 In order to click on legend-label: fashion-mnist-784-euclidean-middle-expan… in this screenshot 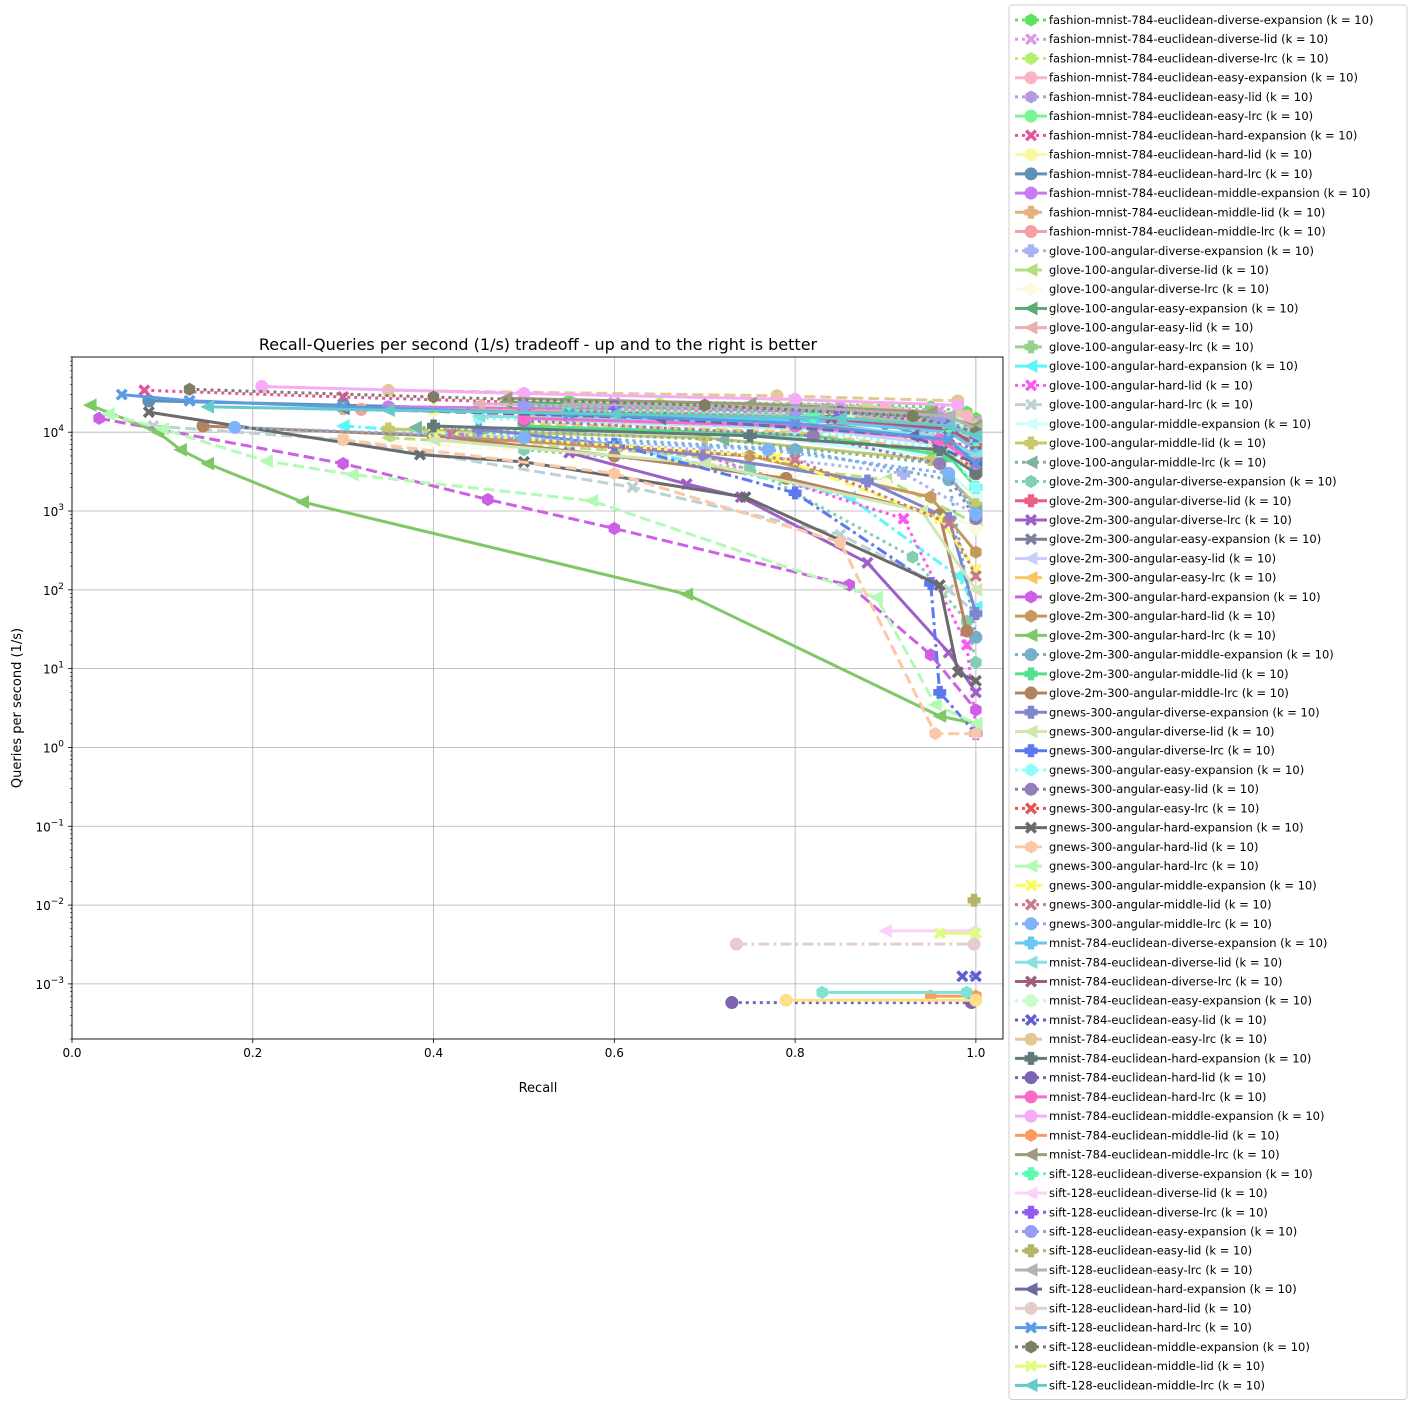, I will do `click(1210, 193)`.